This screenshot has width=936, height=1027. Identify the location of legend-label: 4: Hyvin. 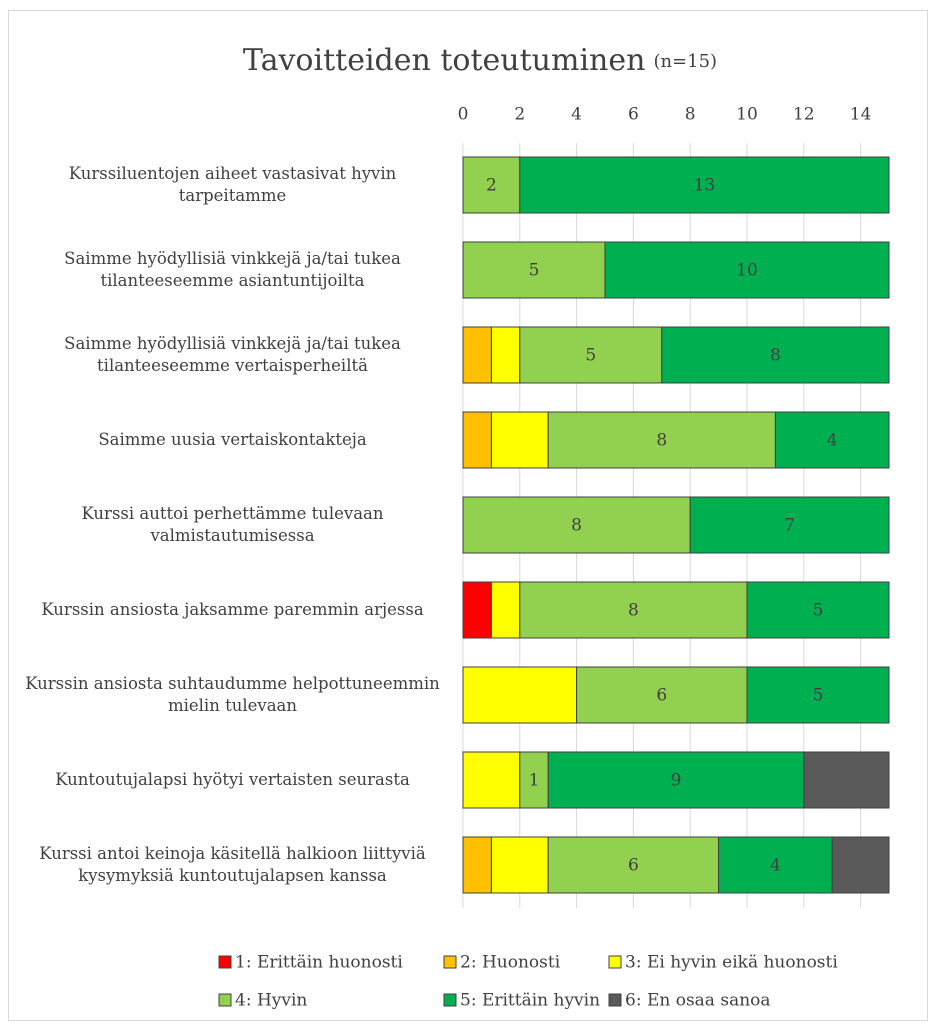
(271, 1001).